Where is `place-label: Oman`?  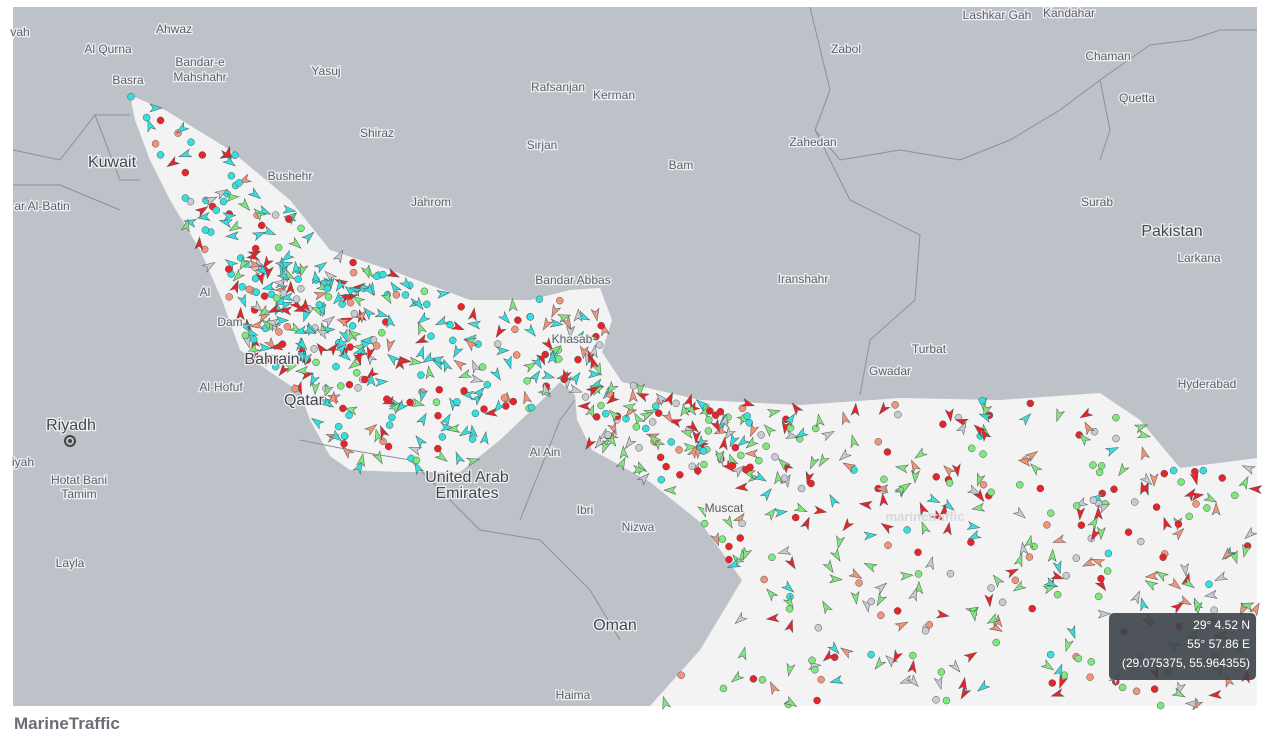
place-label: Oman is located at coordinates (615, 625).